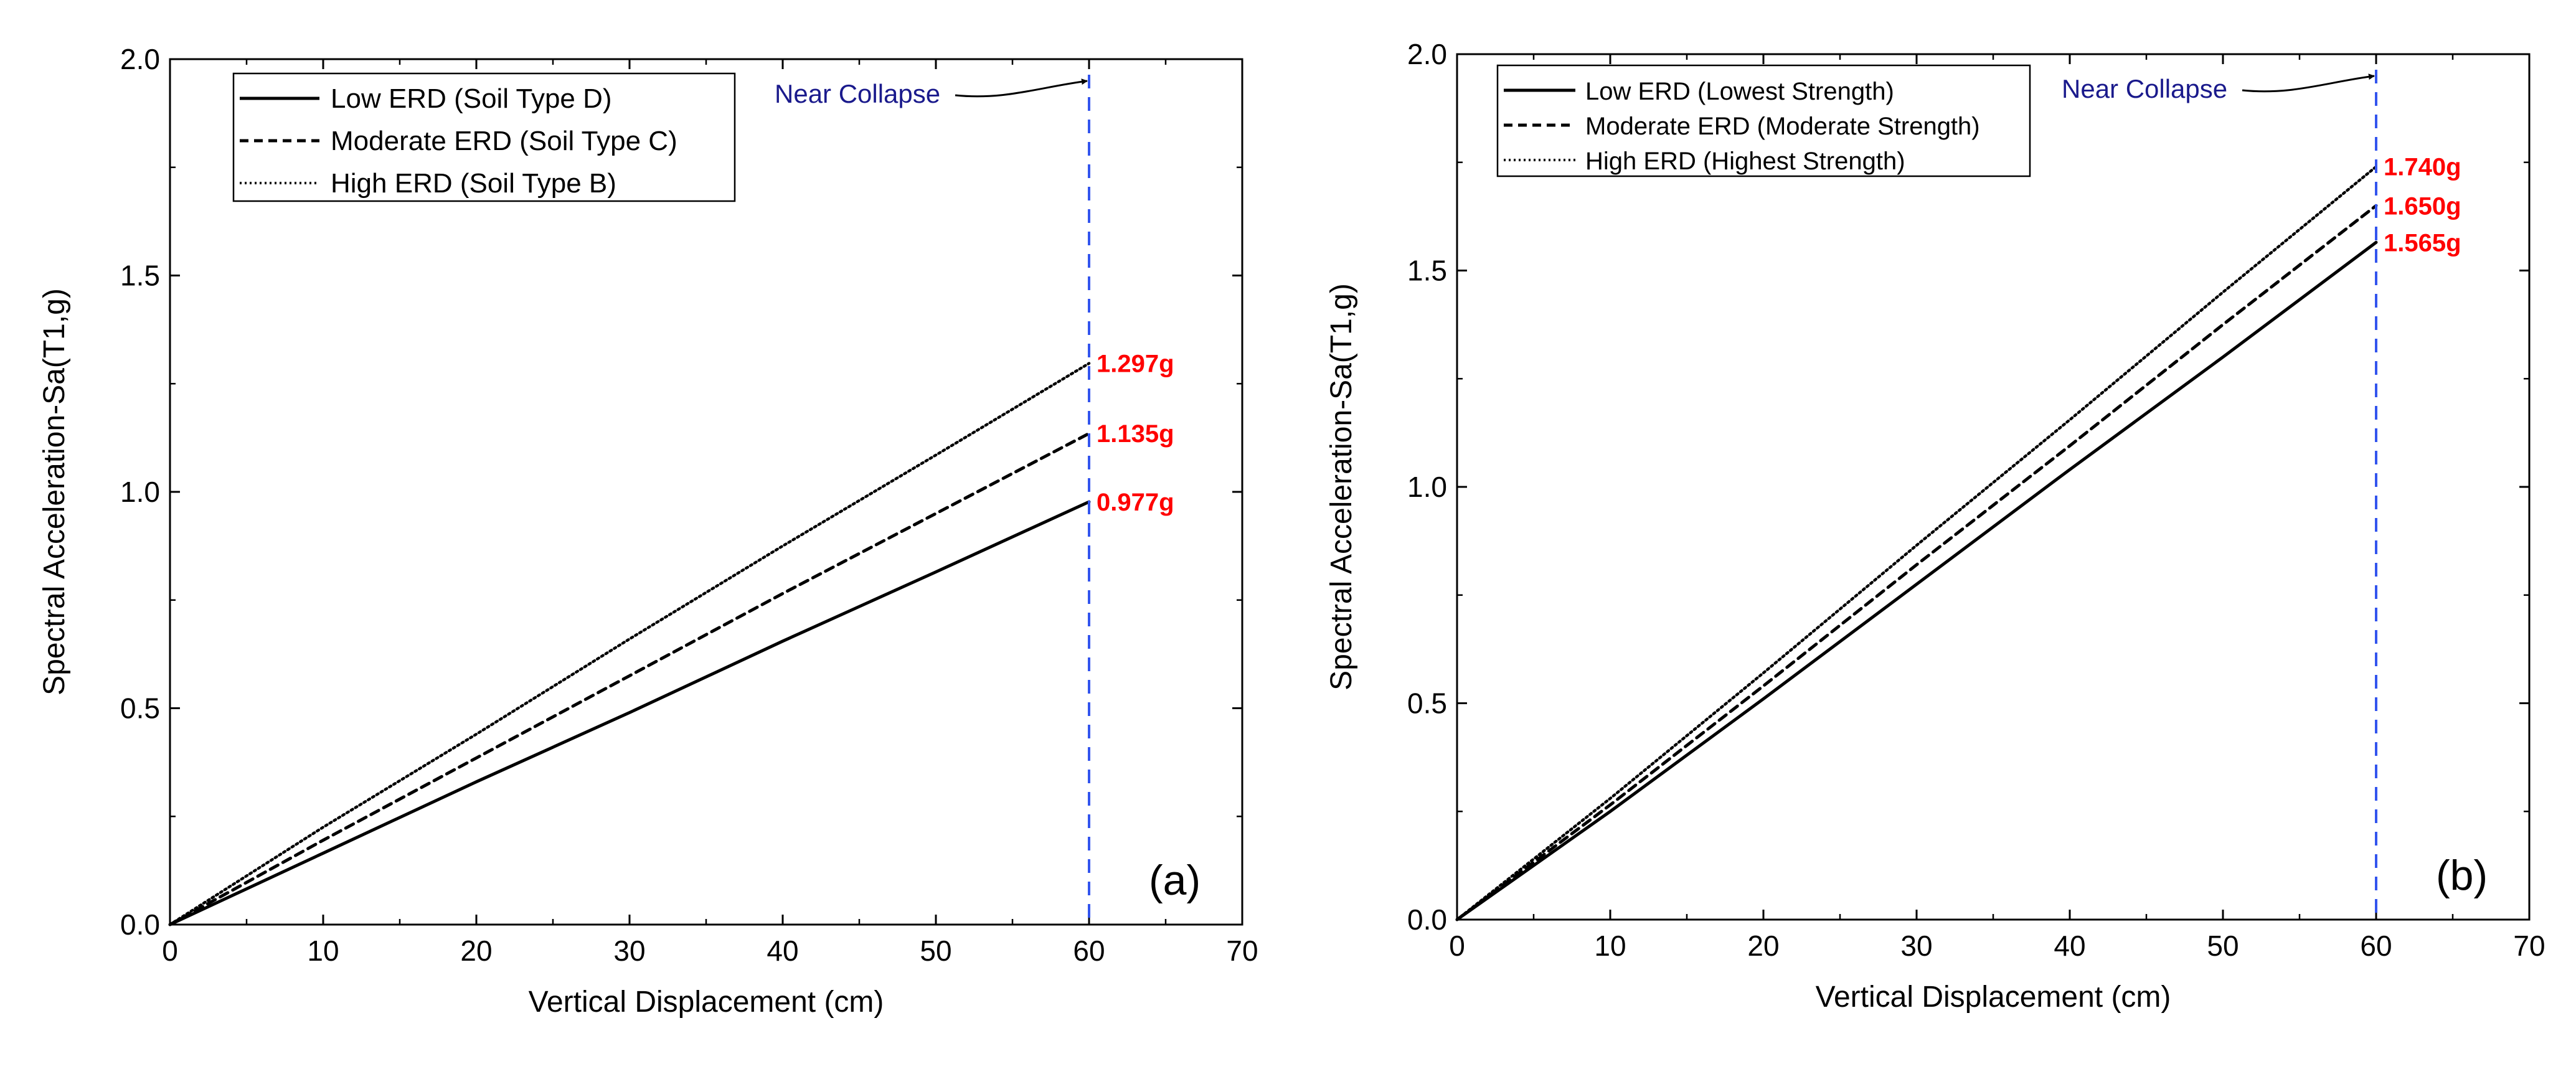 This screenshot has width=2576, height=1074. I want to click on panel-label: (b), so click(2462, 875).